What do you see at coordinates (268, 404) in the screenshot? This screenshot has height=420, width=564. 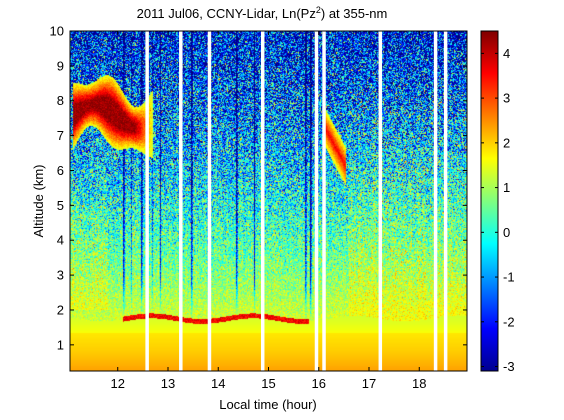 I see `x-axis-label: Local time (hour)` at bounding box center [268, 404].